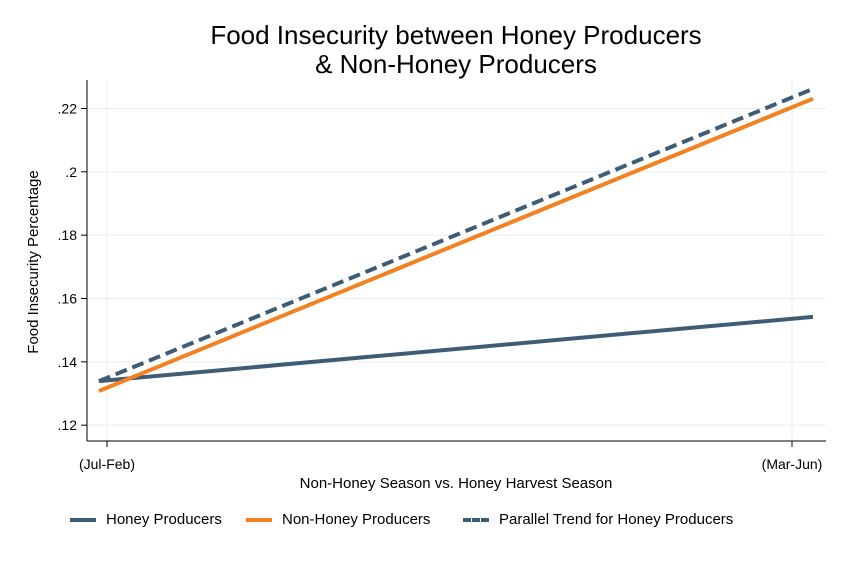 This screenshot has width=846, height=564. What do you see at coordinates (456, 349) in the screenshot?
I see `series-line-honey-producers` at bounding box center [456, 349].